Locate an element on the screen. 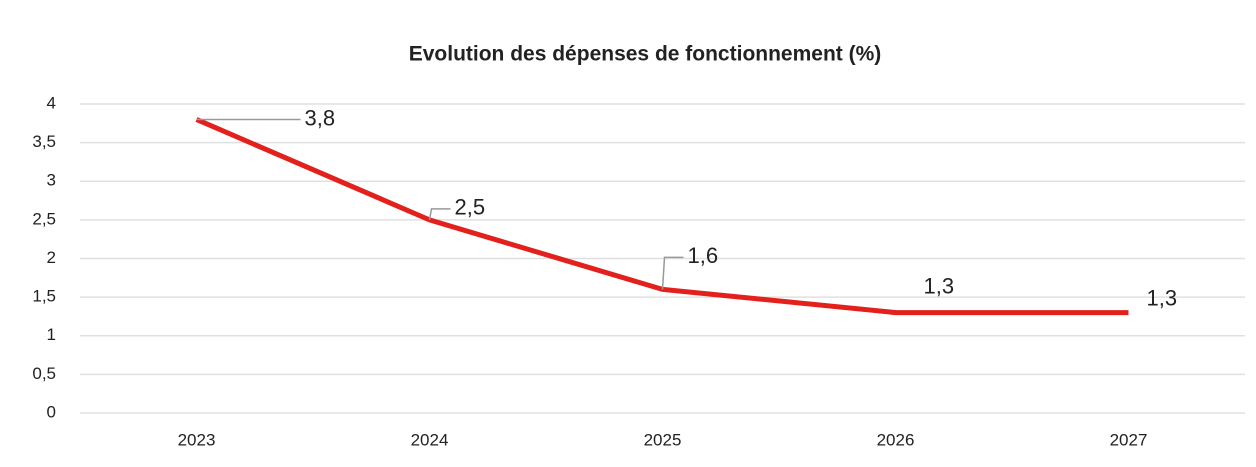  y-tick-label: 1,5 is located at coordinates (44, 296).